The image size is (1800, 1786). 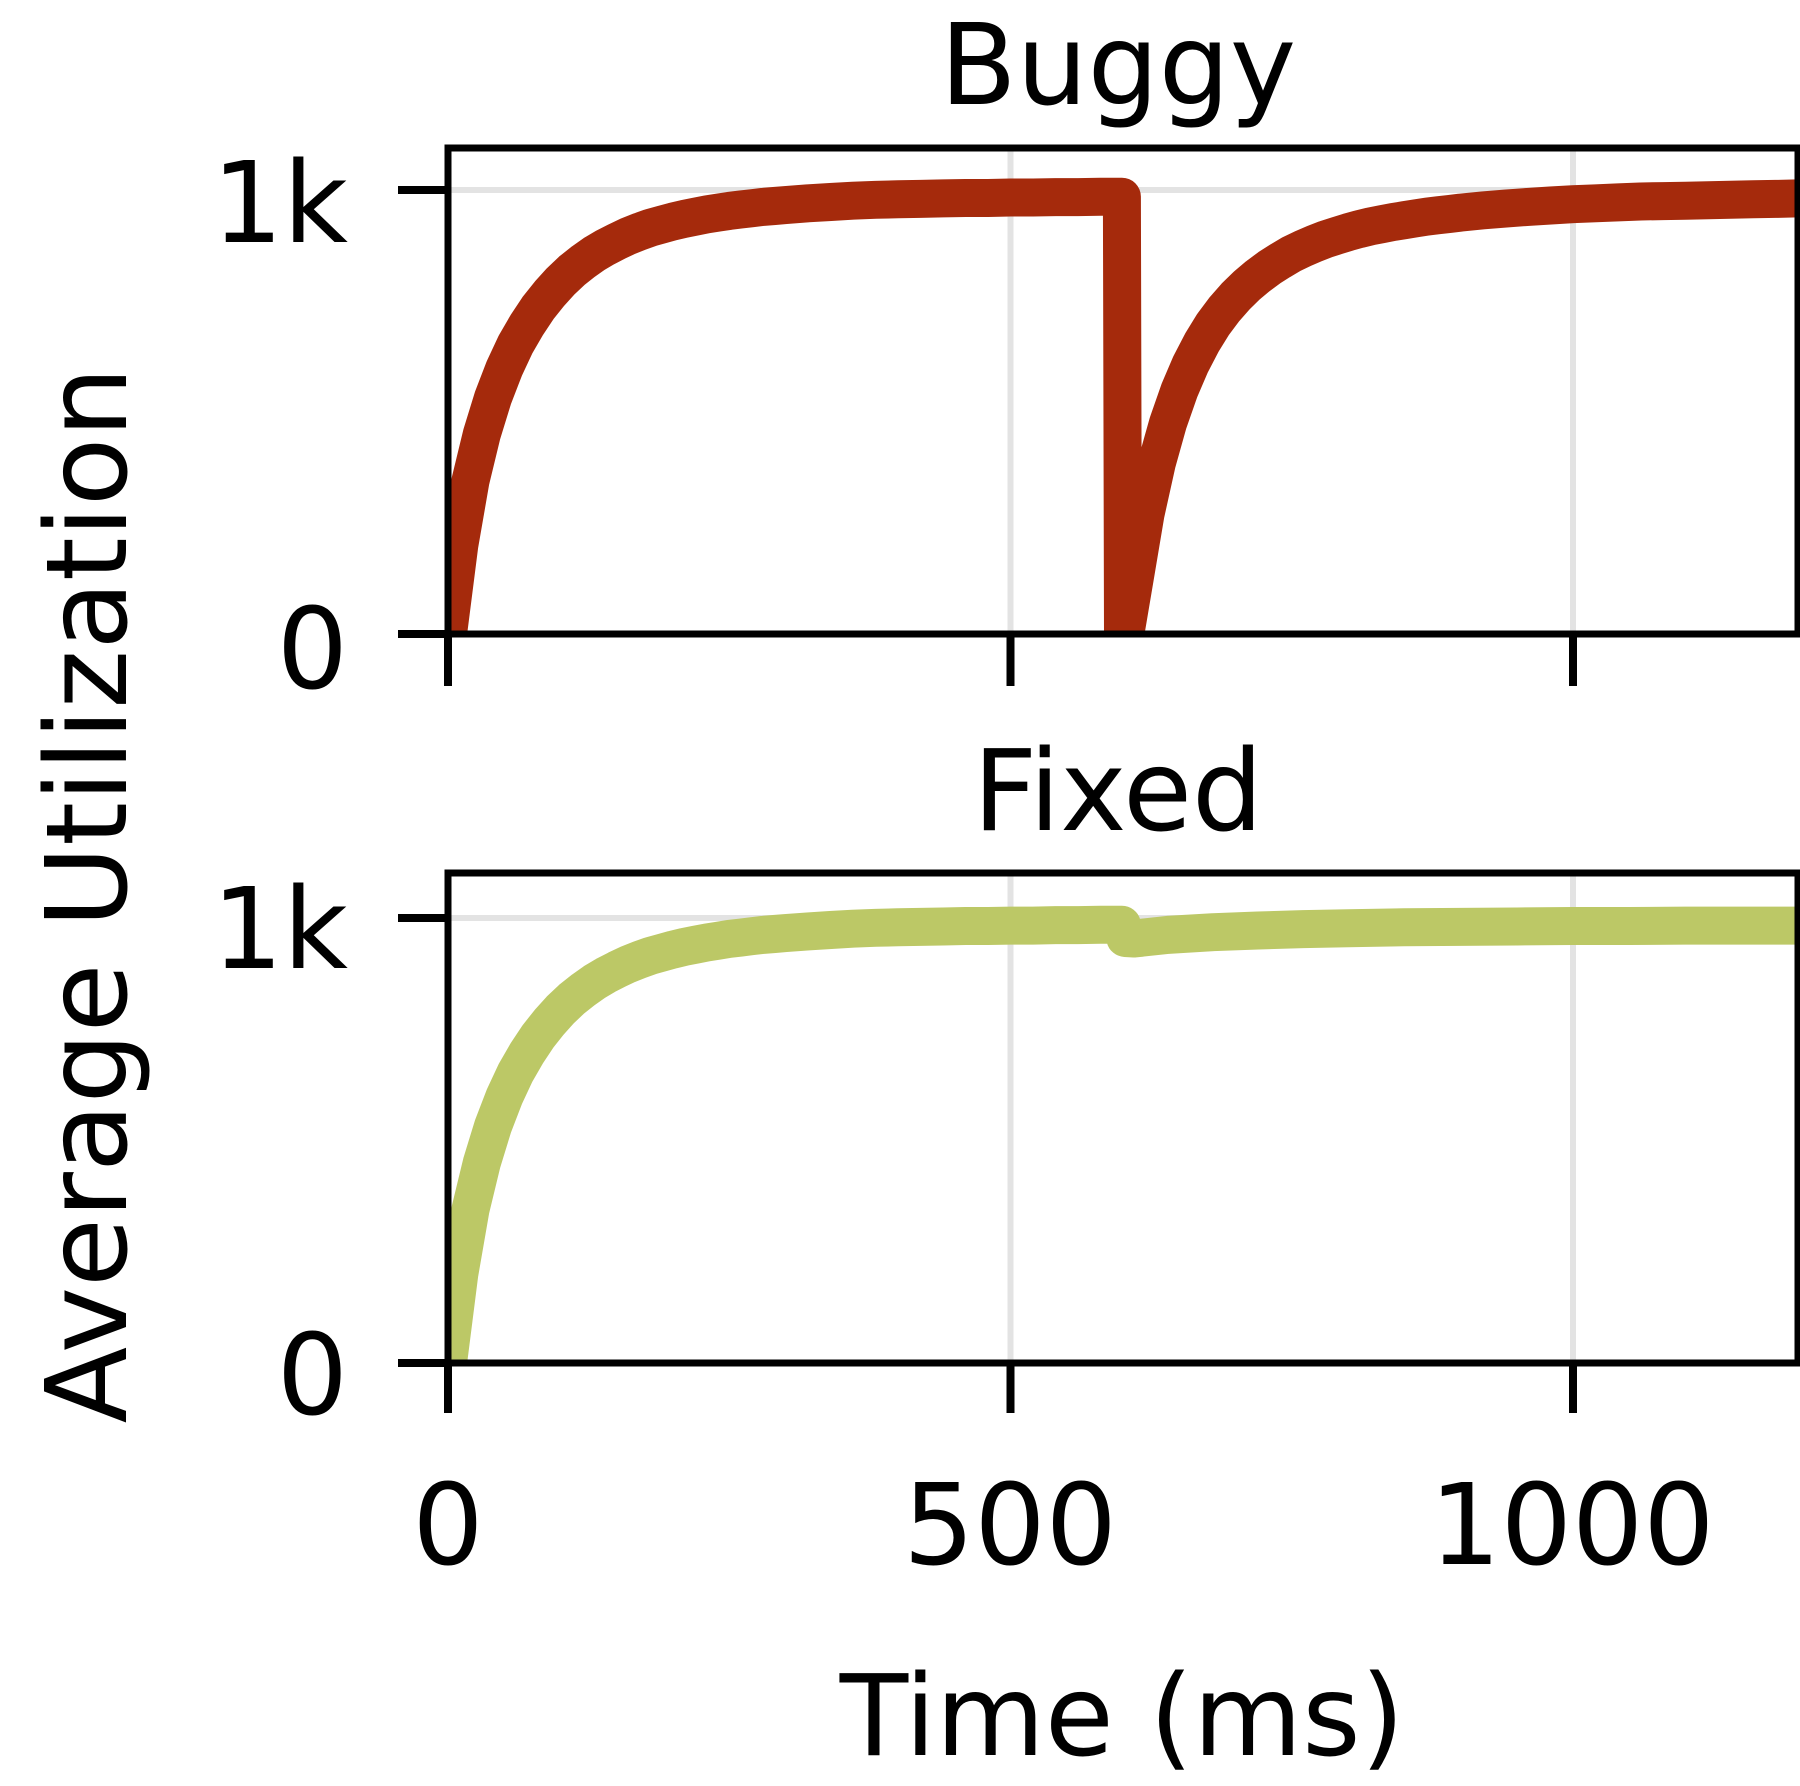 What do you see at coordinates (1571, 1526) in the screenshot?
I see `x-tick-label-1000: 1000` at bounding box center [1571, 1526].